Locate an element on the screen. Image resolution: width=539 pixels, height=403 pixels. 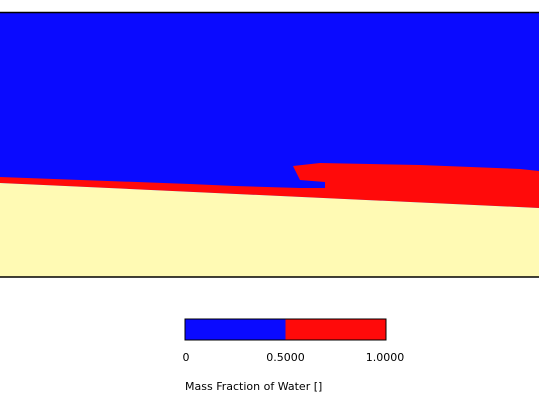
water-region is located at coordinates (269, 185).